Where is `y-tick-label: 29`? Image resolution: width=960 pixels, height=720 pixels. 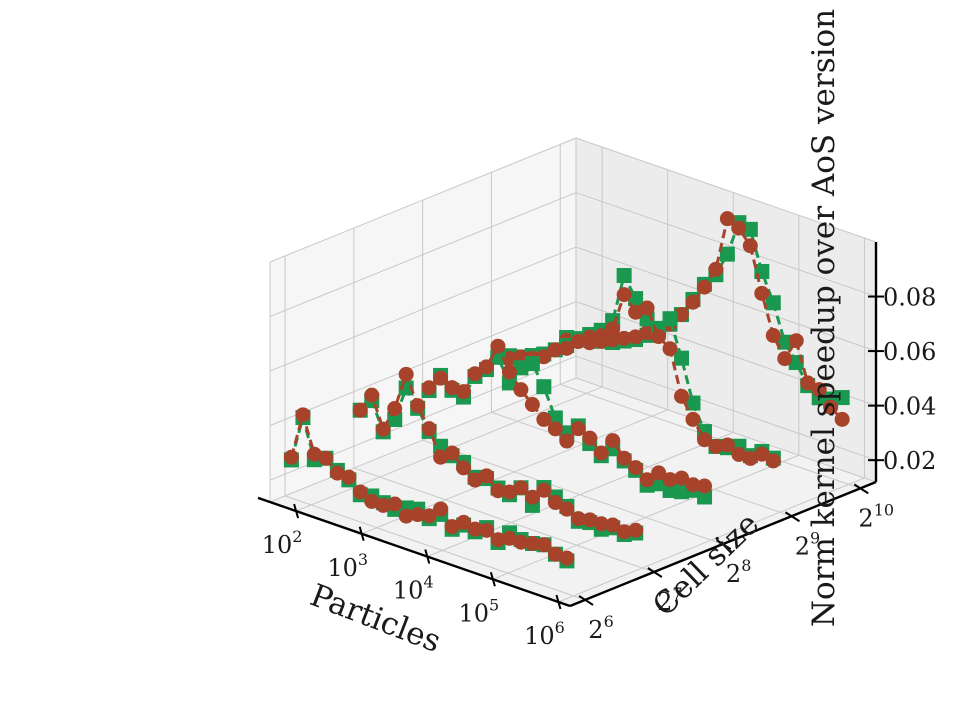
y-tick-label: 29 is located at coordinates (807, 544).